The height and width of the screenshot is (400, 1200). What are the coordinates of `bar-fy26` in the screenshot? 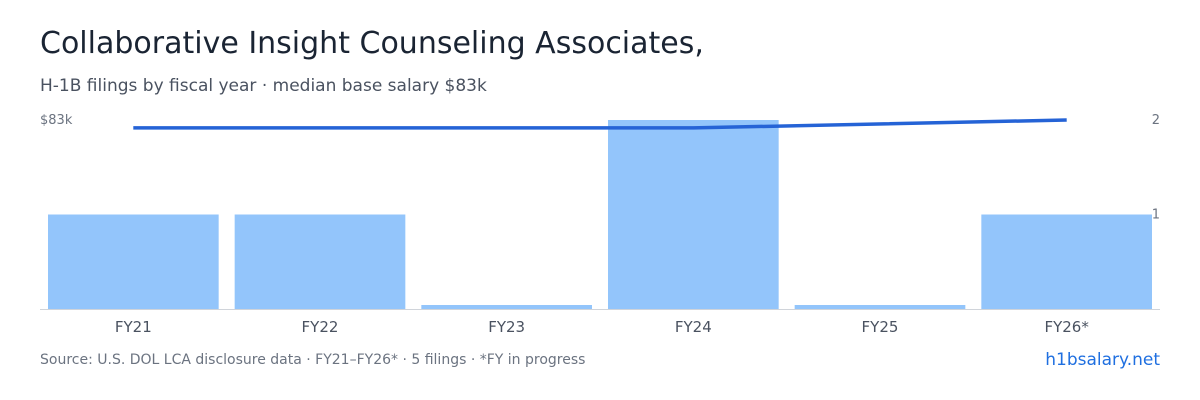 It's located at (1066, 261).